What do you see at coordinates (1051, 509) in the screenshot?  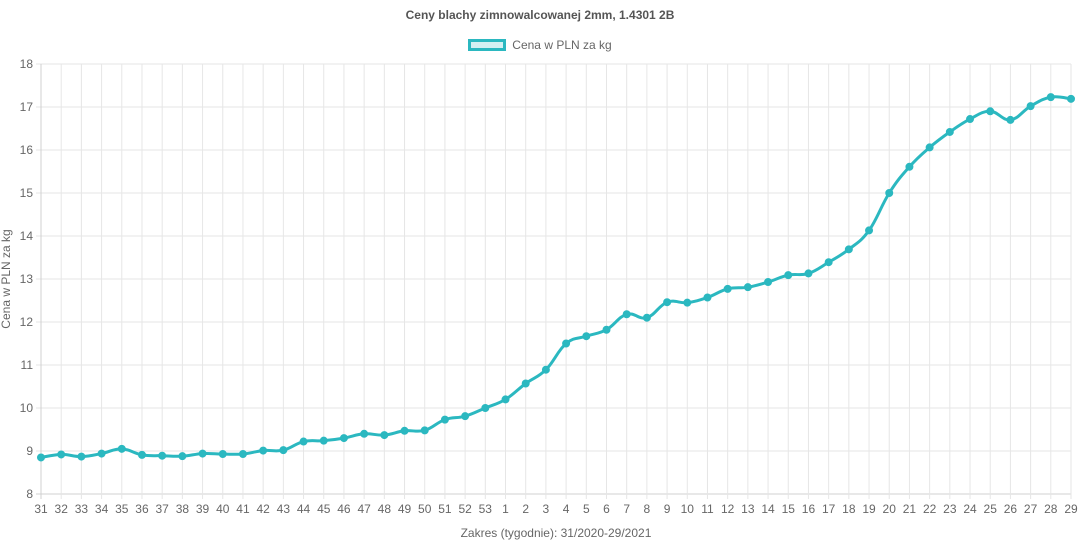 I see `x-tick-label: 28` at bounding box center [1051, 509].